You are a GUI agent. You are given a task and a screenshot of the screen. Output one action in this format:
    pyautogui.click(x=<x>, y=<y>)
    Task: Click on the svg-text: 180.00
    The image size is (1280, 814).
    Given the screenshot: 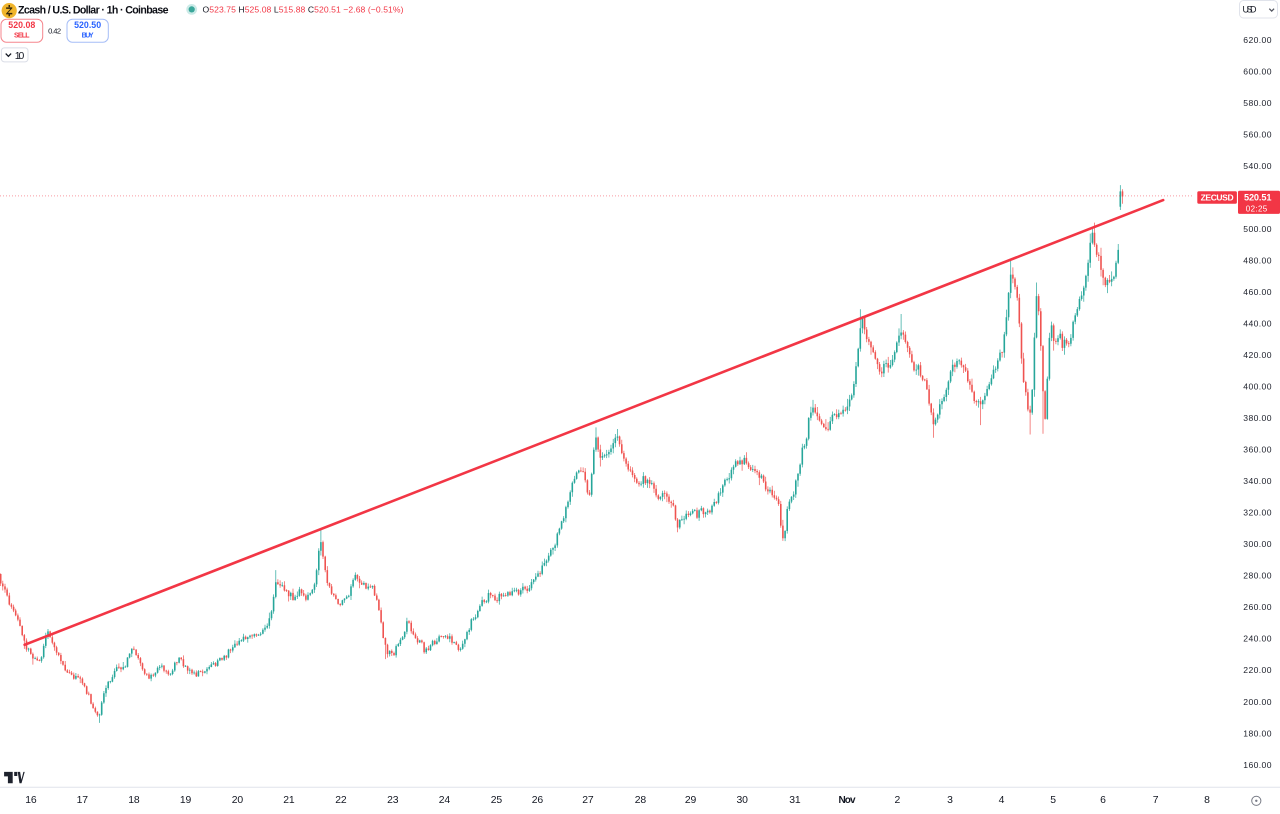 What is the action you would take?
    pyautogui.click(x=1257, y=733)
    